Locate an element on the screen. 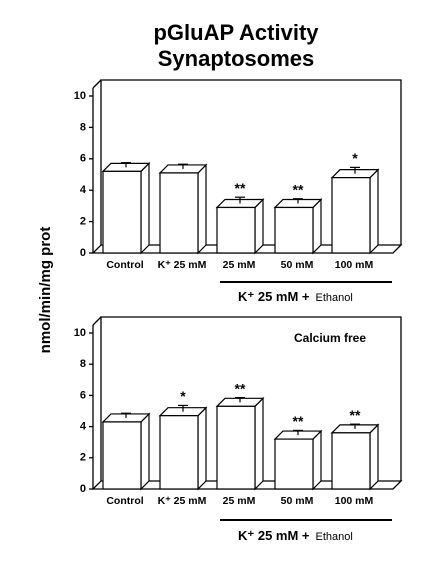 The image size is (442, 569). chart-title: pGluAP Activity is located at coordinates (236, 32).